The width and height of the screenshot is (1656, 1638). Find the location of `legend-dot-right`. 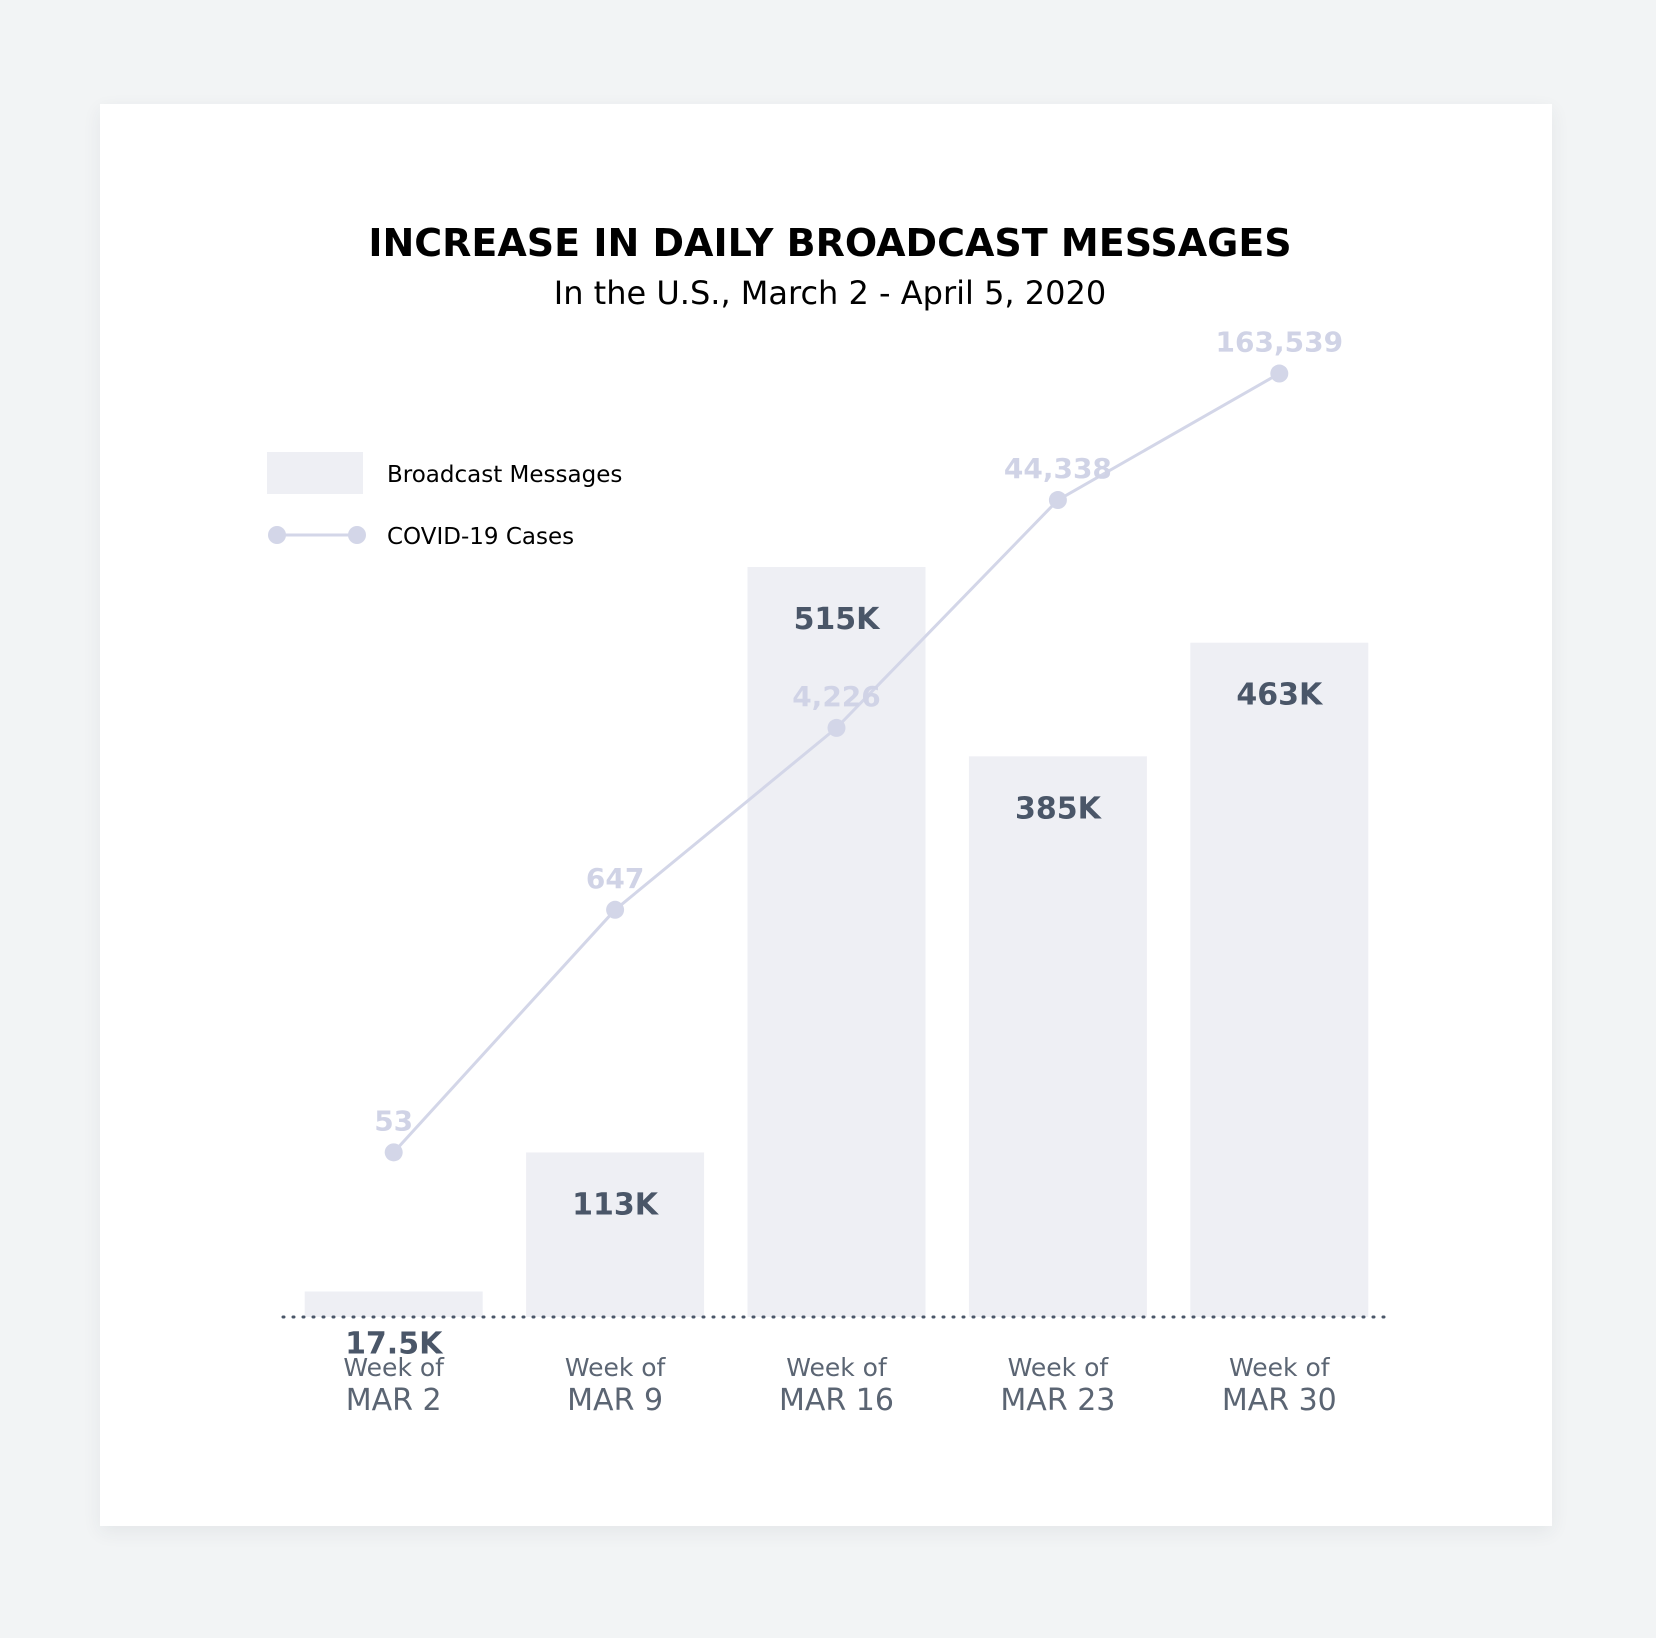

legend-dot-right is located at coordinates (357, 535).